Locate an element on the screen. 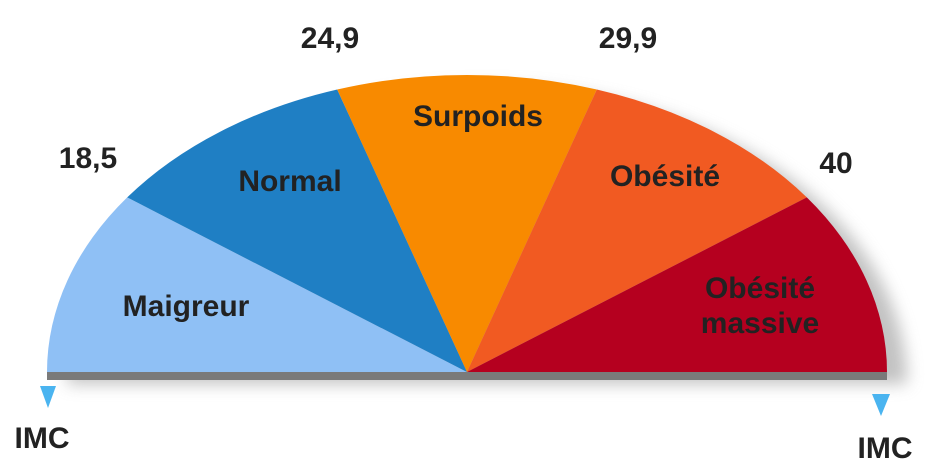 Image resolution: width=945 pixels, height=473 pixels. segment-label: Maigreur is located at coordinates (186, 306).